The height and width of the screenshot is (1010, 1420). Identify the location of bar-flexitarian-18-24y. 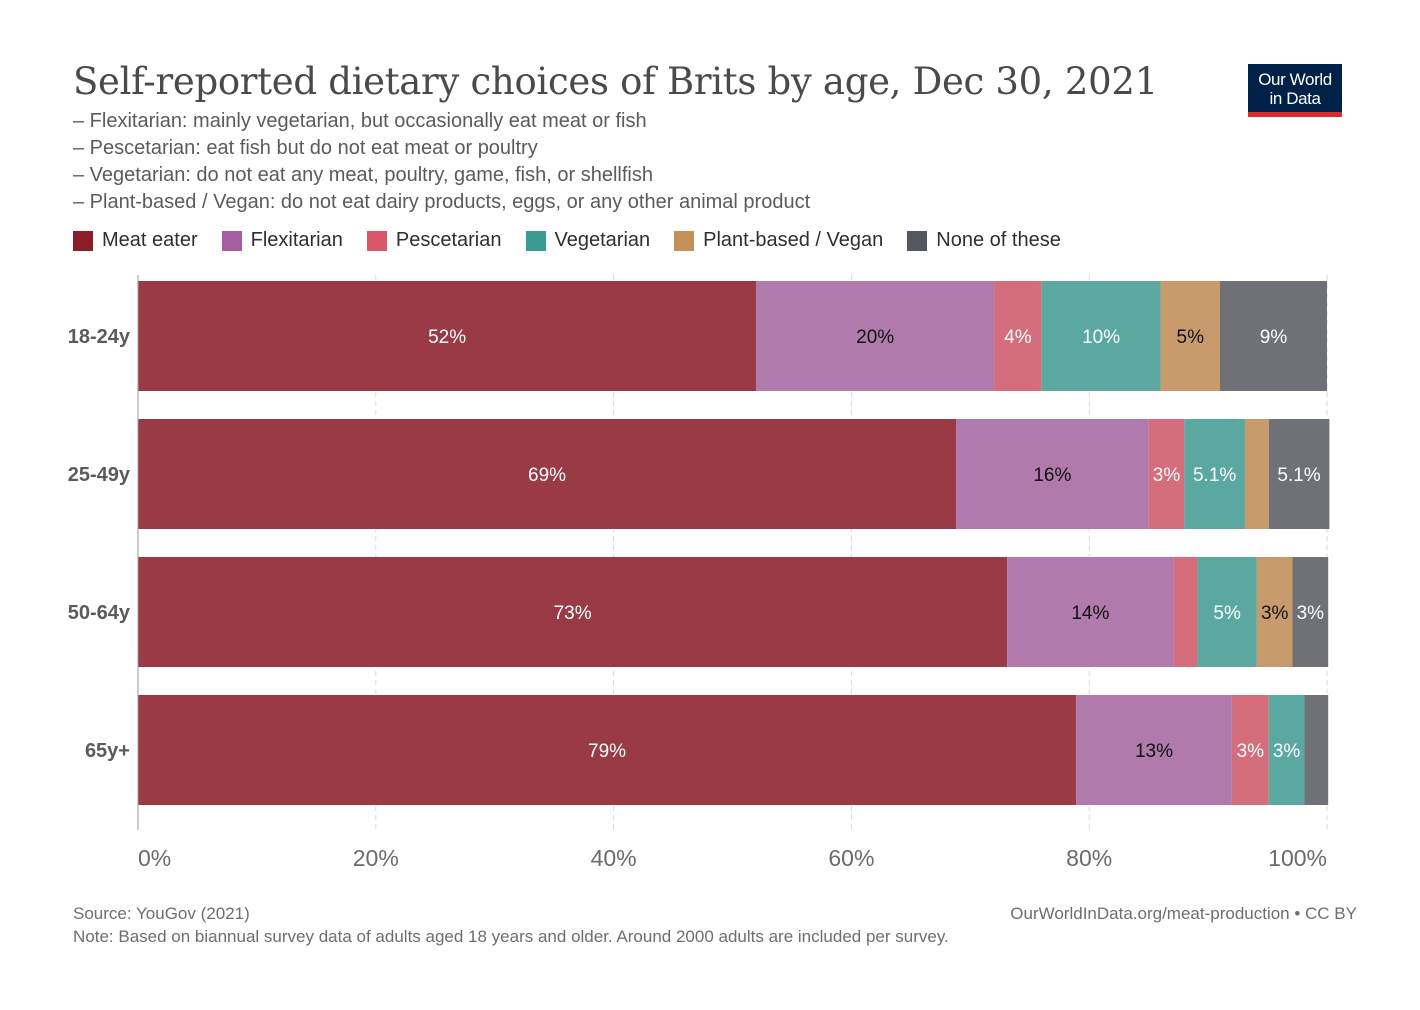
(875, 336).